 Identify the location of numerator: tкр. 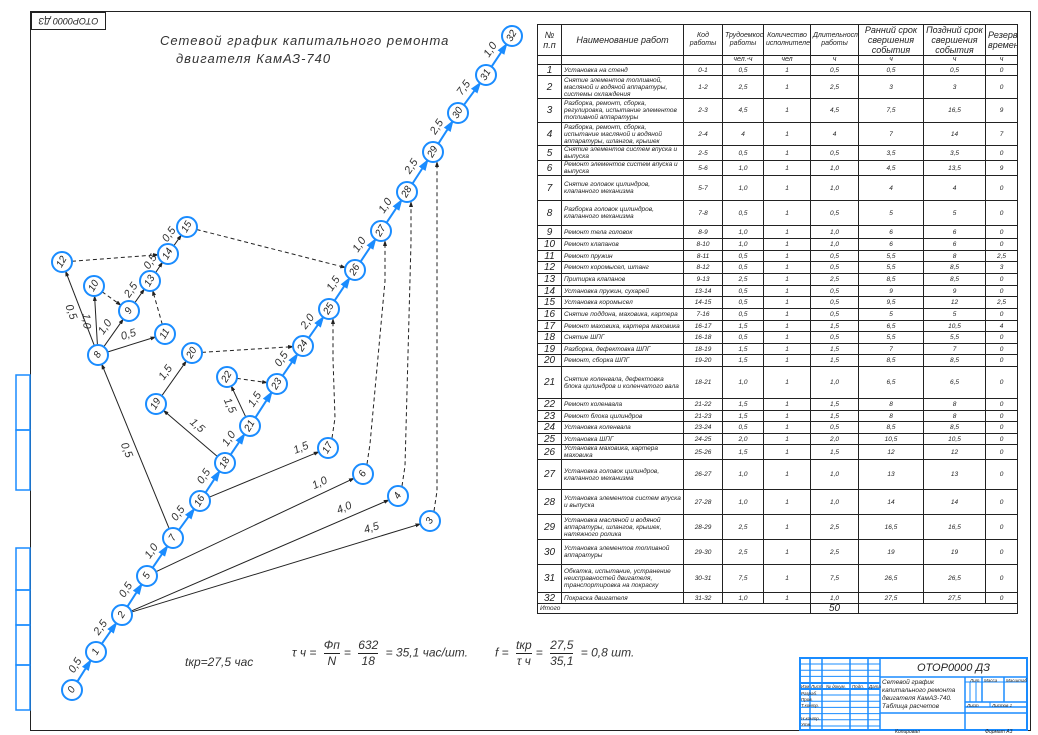
(524, 645).